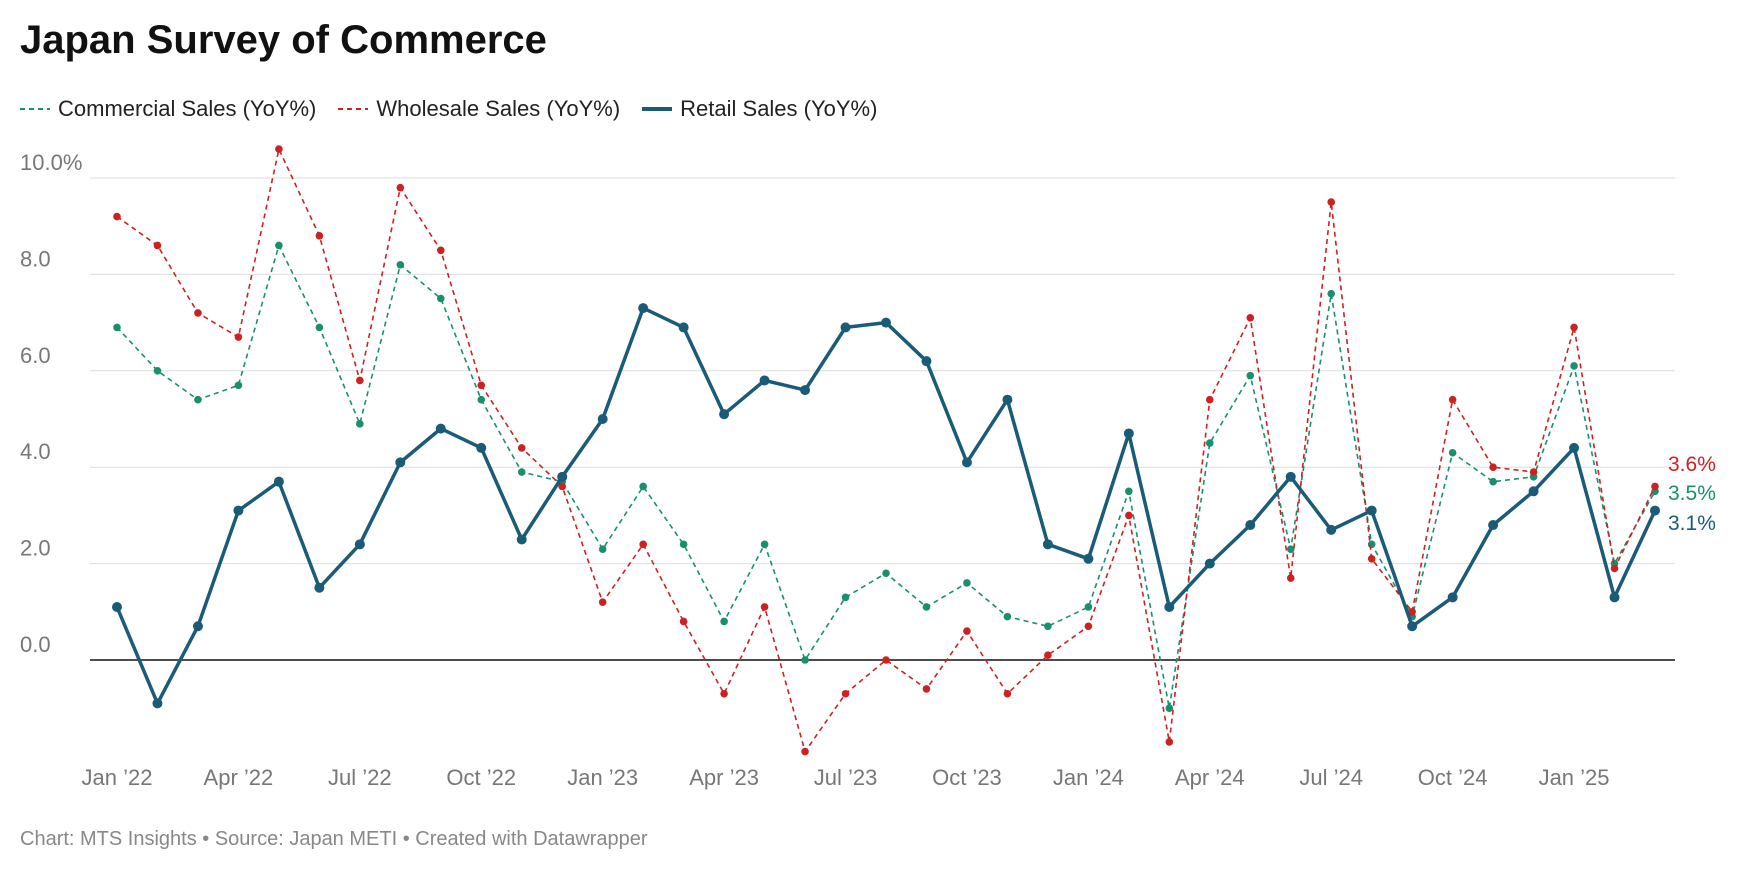 The height and width of the screenshot is (876, 1740). I want to click on x-tick-label: Jul ’22, so click(360, 777).